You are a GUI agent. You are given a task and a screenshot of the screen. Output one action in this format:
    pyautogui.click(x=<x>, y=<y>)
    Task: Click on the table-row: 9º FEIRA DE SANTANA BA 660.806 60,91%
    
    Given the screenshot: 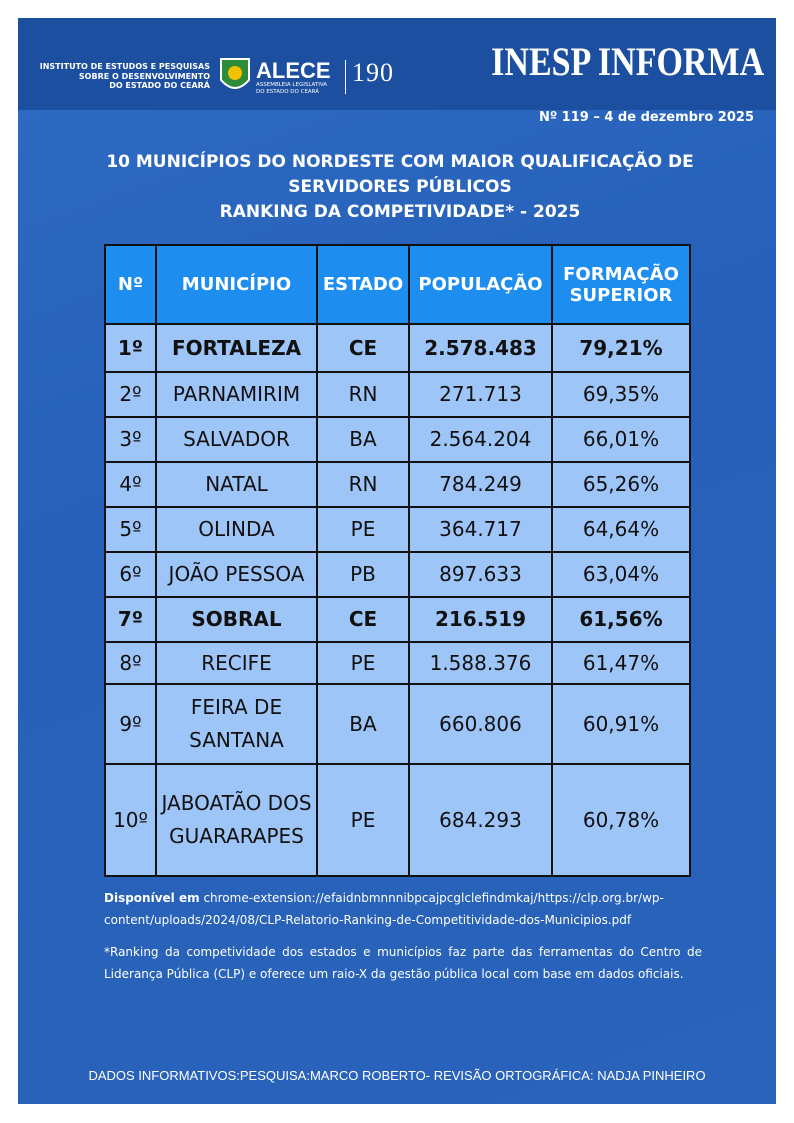 What is the action you would take?
    pyautogui.click(x=397, y=724)
    